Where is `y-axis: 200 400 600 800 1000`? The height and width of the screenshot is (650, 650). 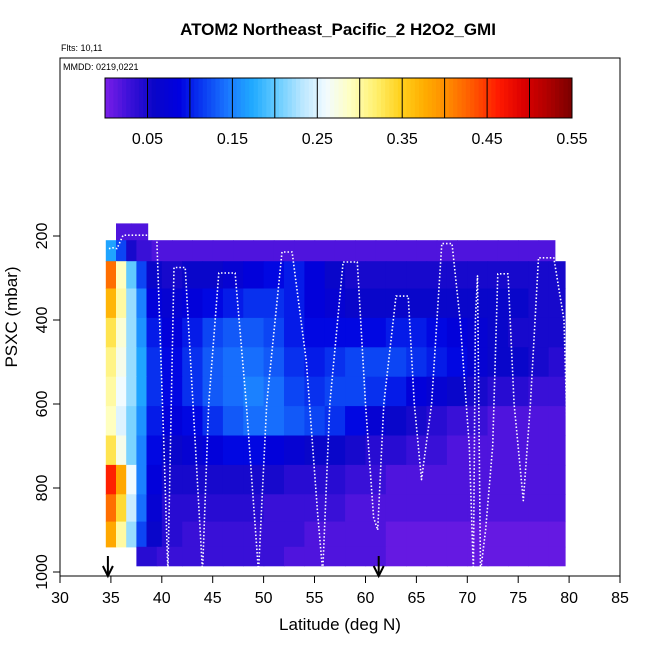
y-axis: 200 400 600 800 1000 is located at coordinates (47, 406).